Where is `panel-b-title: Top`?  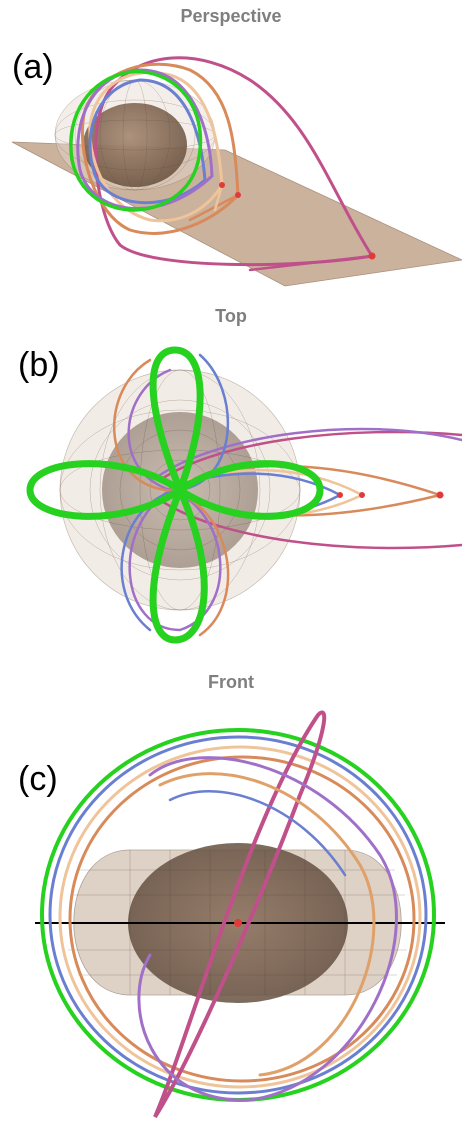
panel-b-title: Top is located at coordinates (231, 316).